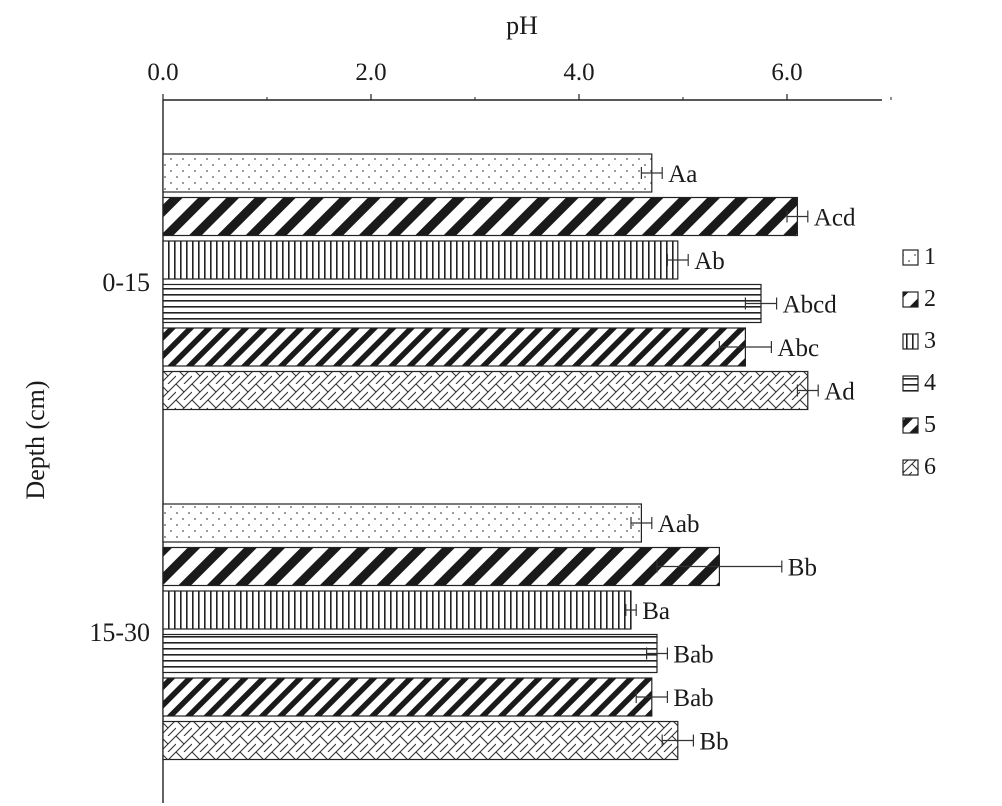  Describe the element at coordinates (930, 299) in the screenshot. I see `legend-label: 2` at that location.